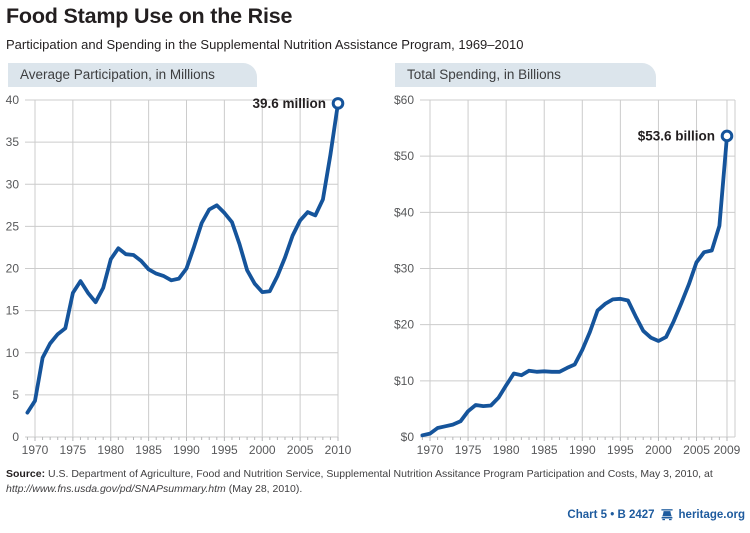 The width and height of the screenshot is (750, 533). Describe the element at coordinates (26, 474) in the screenshot. I see `source-label: Source:` at that location.